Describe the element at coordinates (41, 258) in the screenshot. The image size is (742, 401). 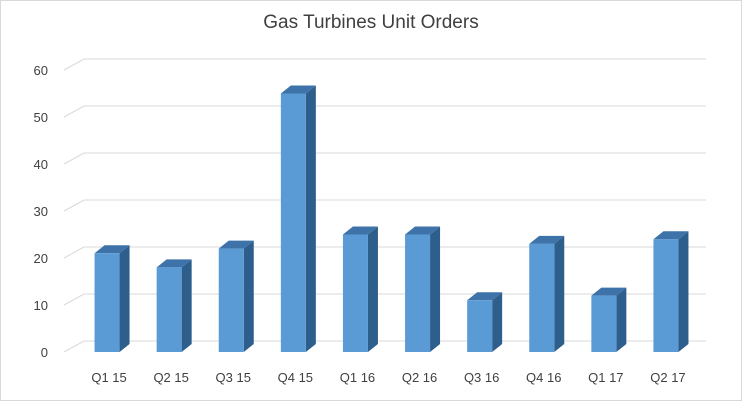
I see `y-tick-label: 20` at that location.